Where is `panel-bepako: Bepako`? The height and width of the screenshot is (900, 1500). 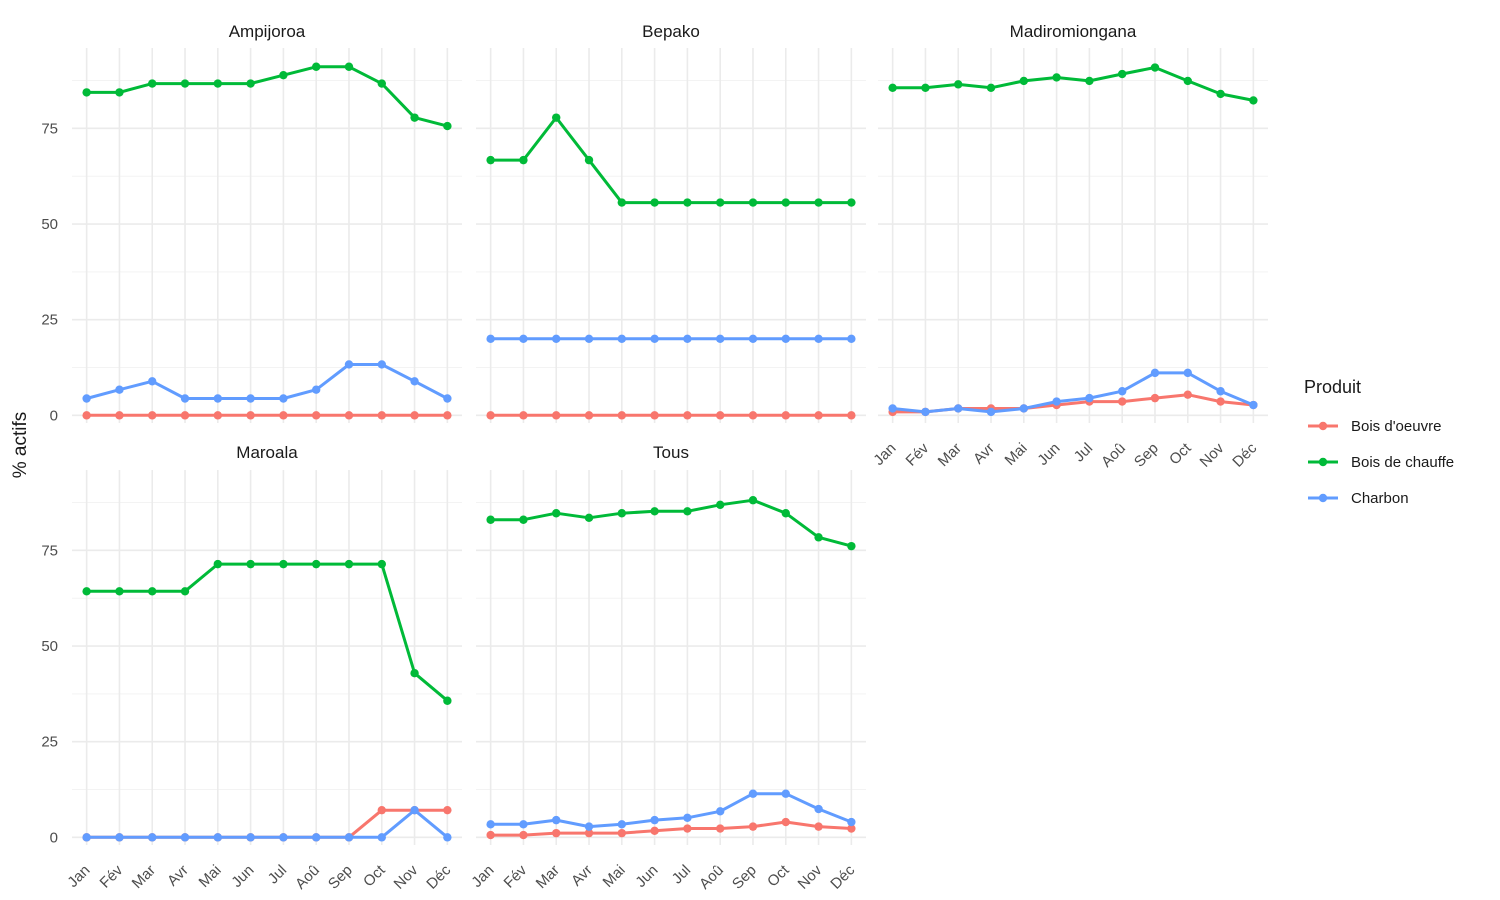 panel-bepako: Bepako is located at coordinates (671, 222).